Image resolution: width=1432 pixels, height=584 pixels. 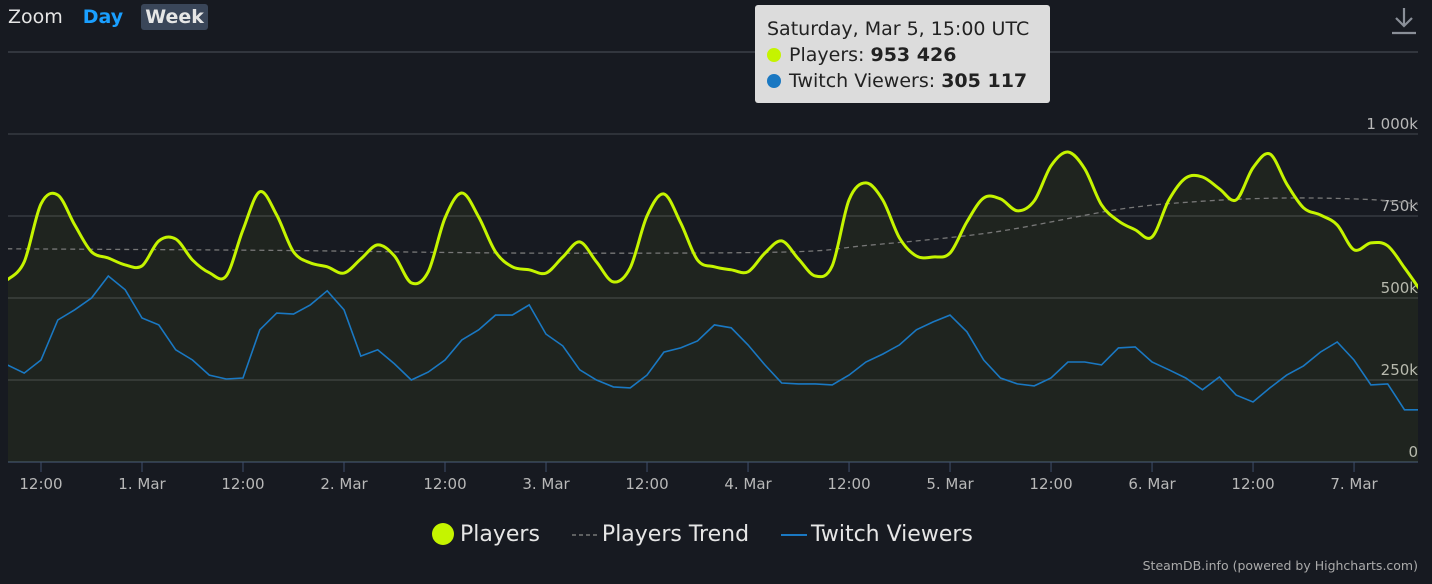 I want to click on legend-label: Twitch Viewers, so click(x=892, y=534).